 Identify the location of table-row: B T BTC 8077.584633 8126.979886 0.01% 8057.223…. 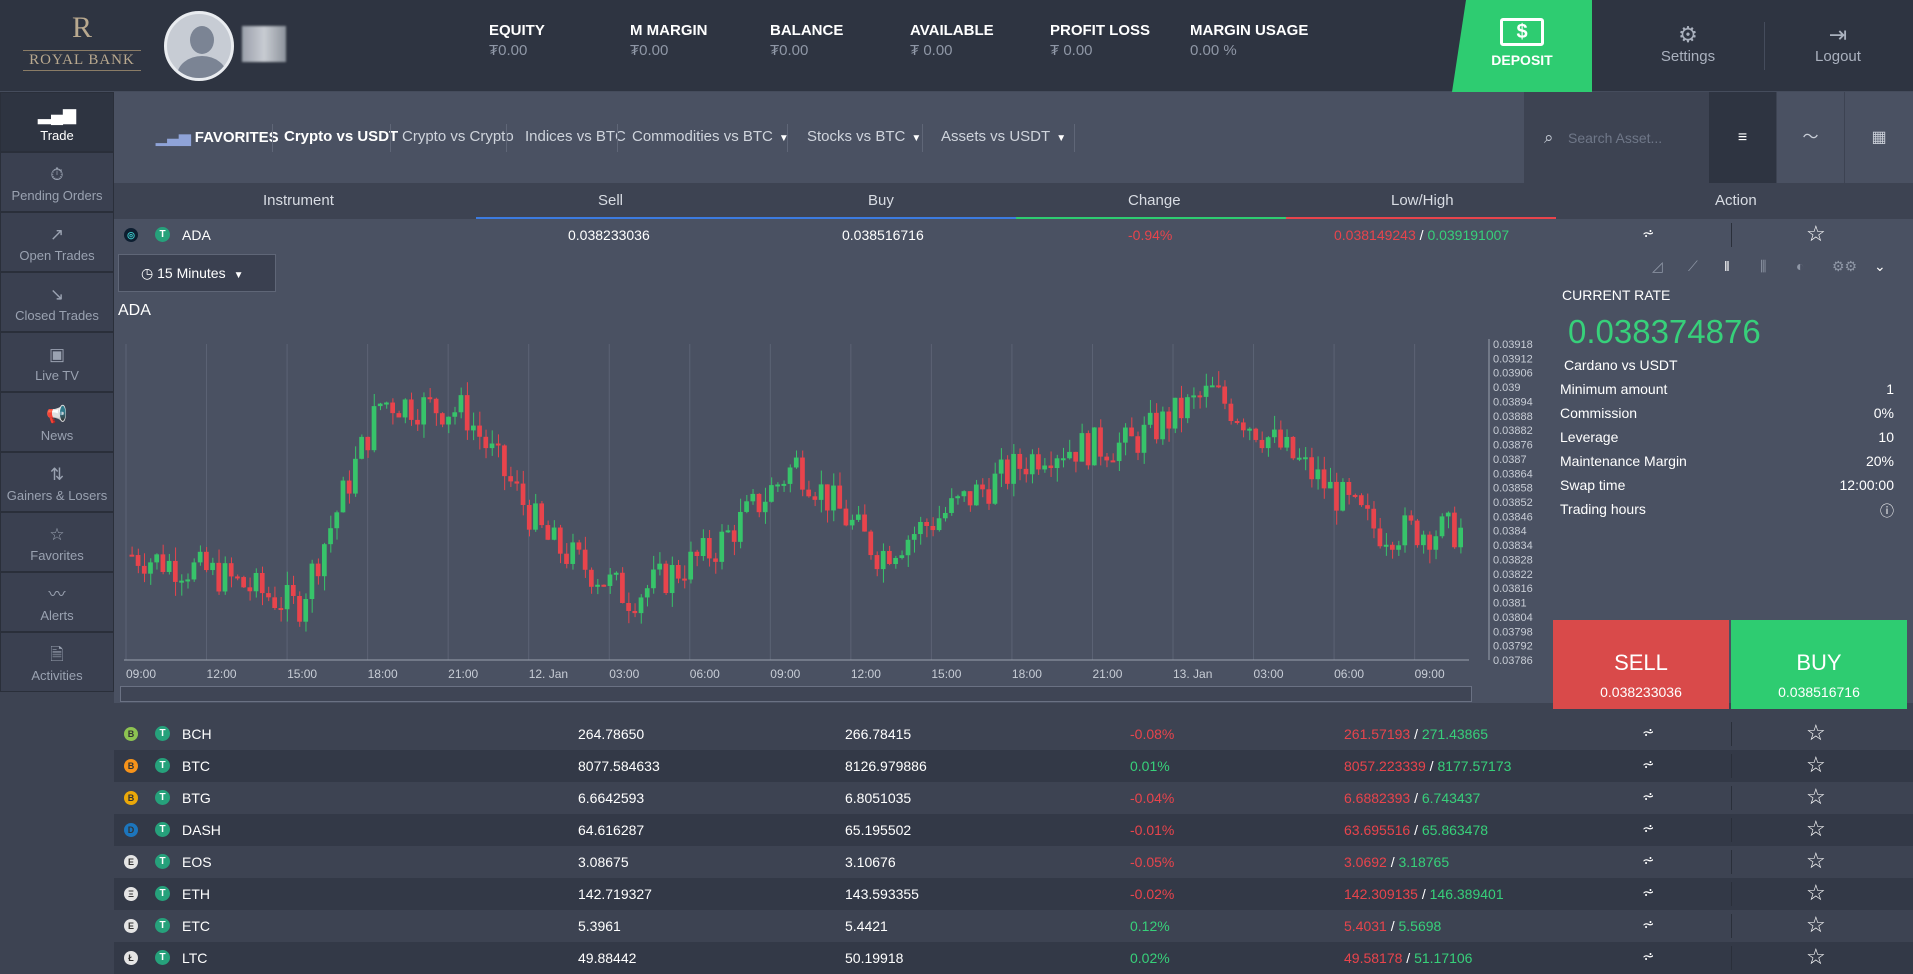
(1013, 766).